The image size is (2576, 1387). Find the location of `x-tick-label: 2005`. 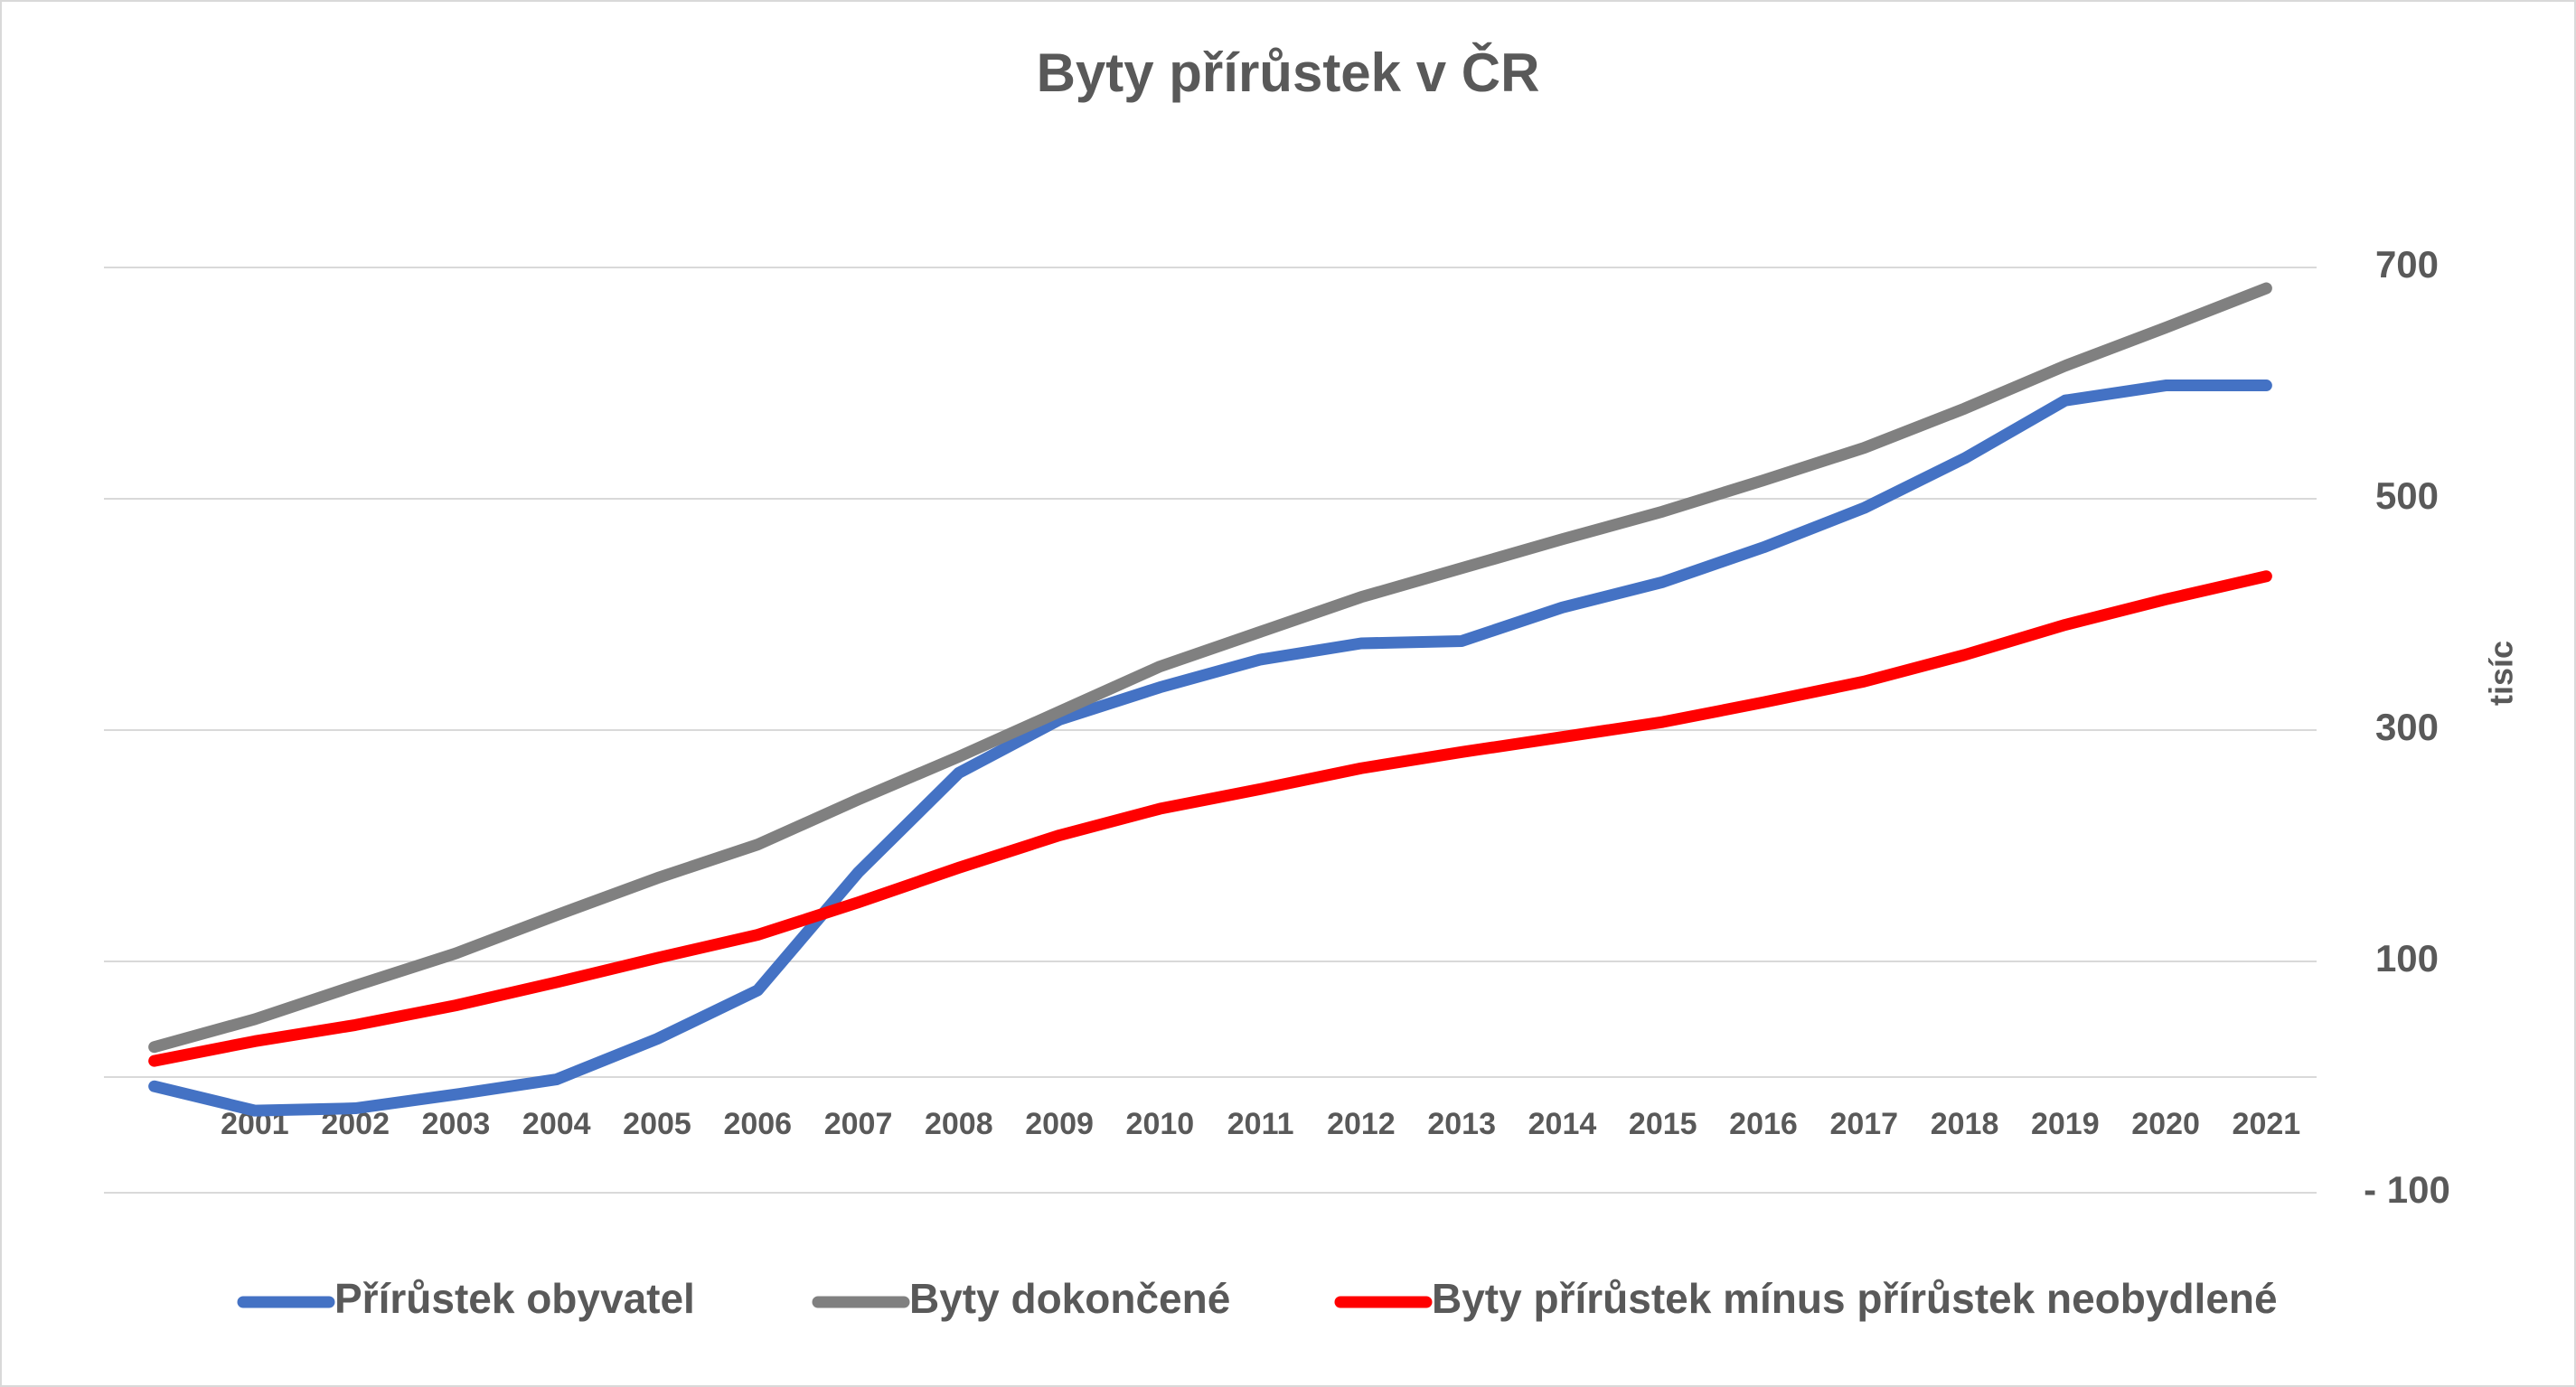

x-tick-label: 2005 is located at coordinates (657, 1124).